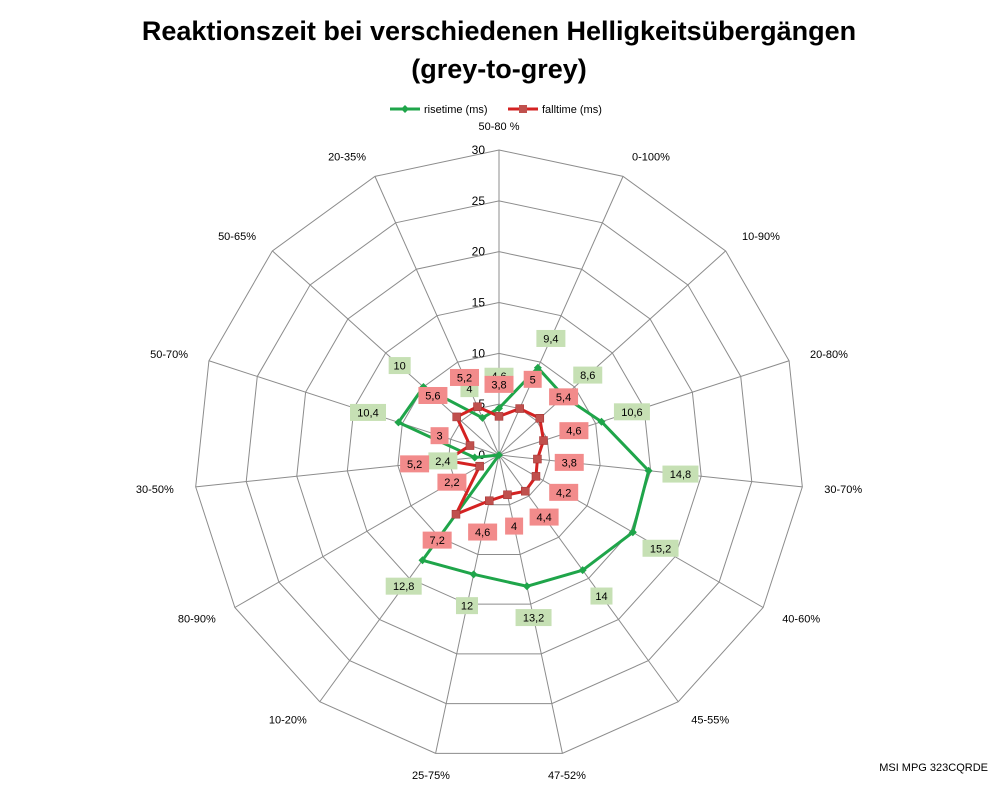  Describe the element at coordinates (456, 110) in the screenshot. I see `legend-label: risetime (ms)` at that location.